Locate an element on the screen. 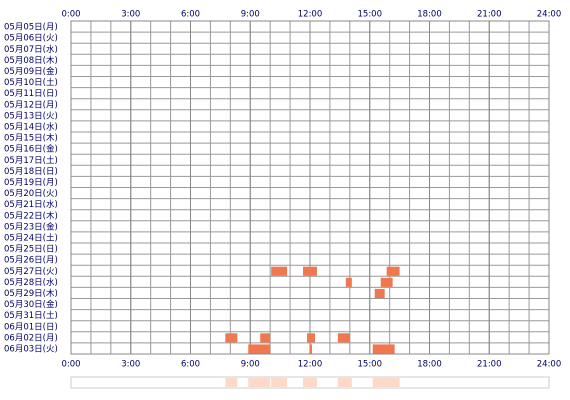  row-label: 05月07日(水) is located at coordinates (31, 49).